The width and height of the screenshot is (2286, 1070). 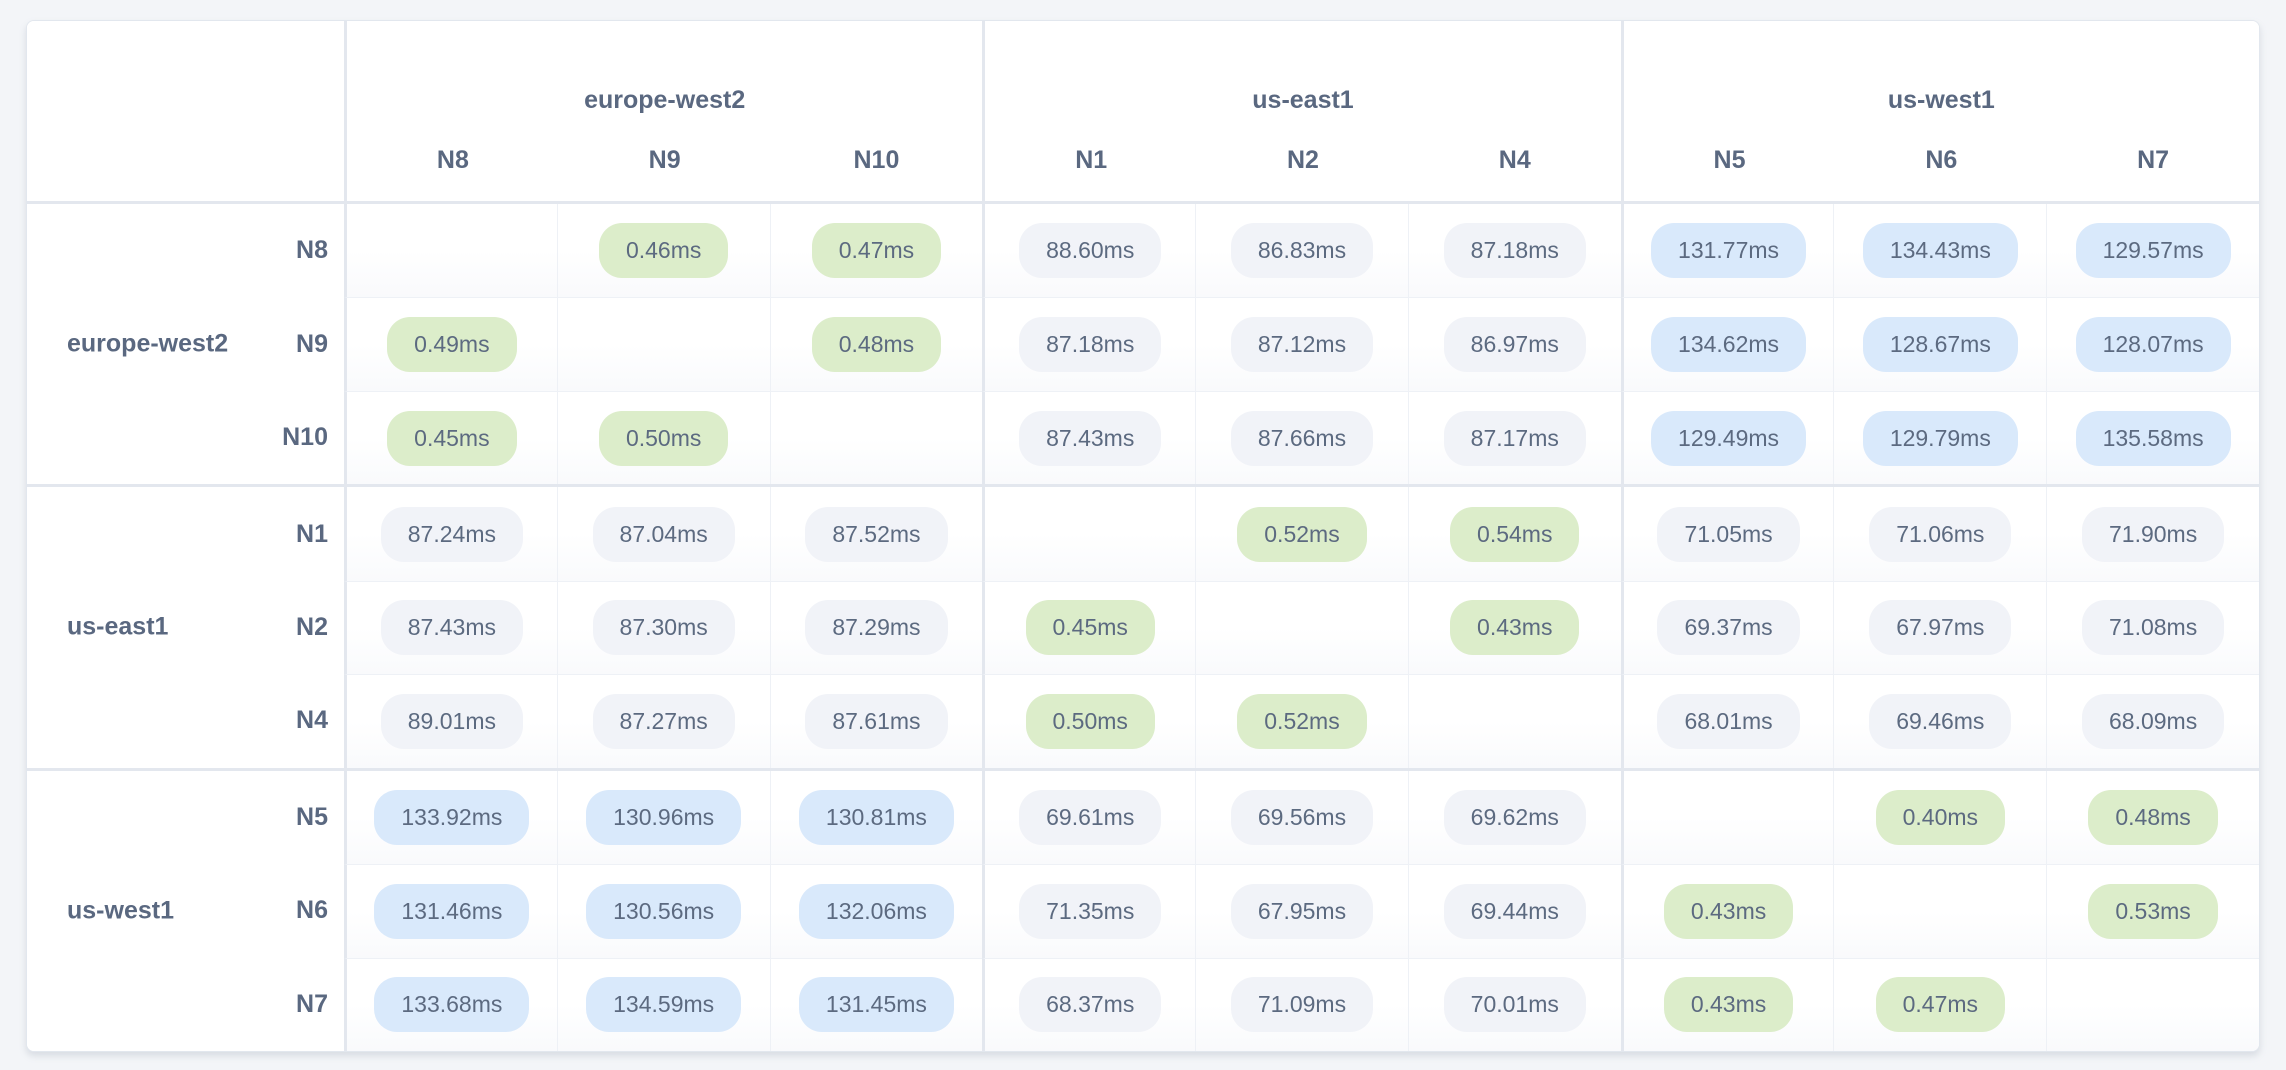 I want to click on latency-badge-N6-N2: 67.95ms, so click(x=1302, y=911).